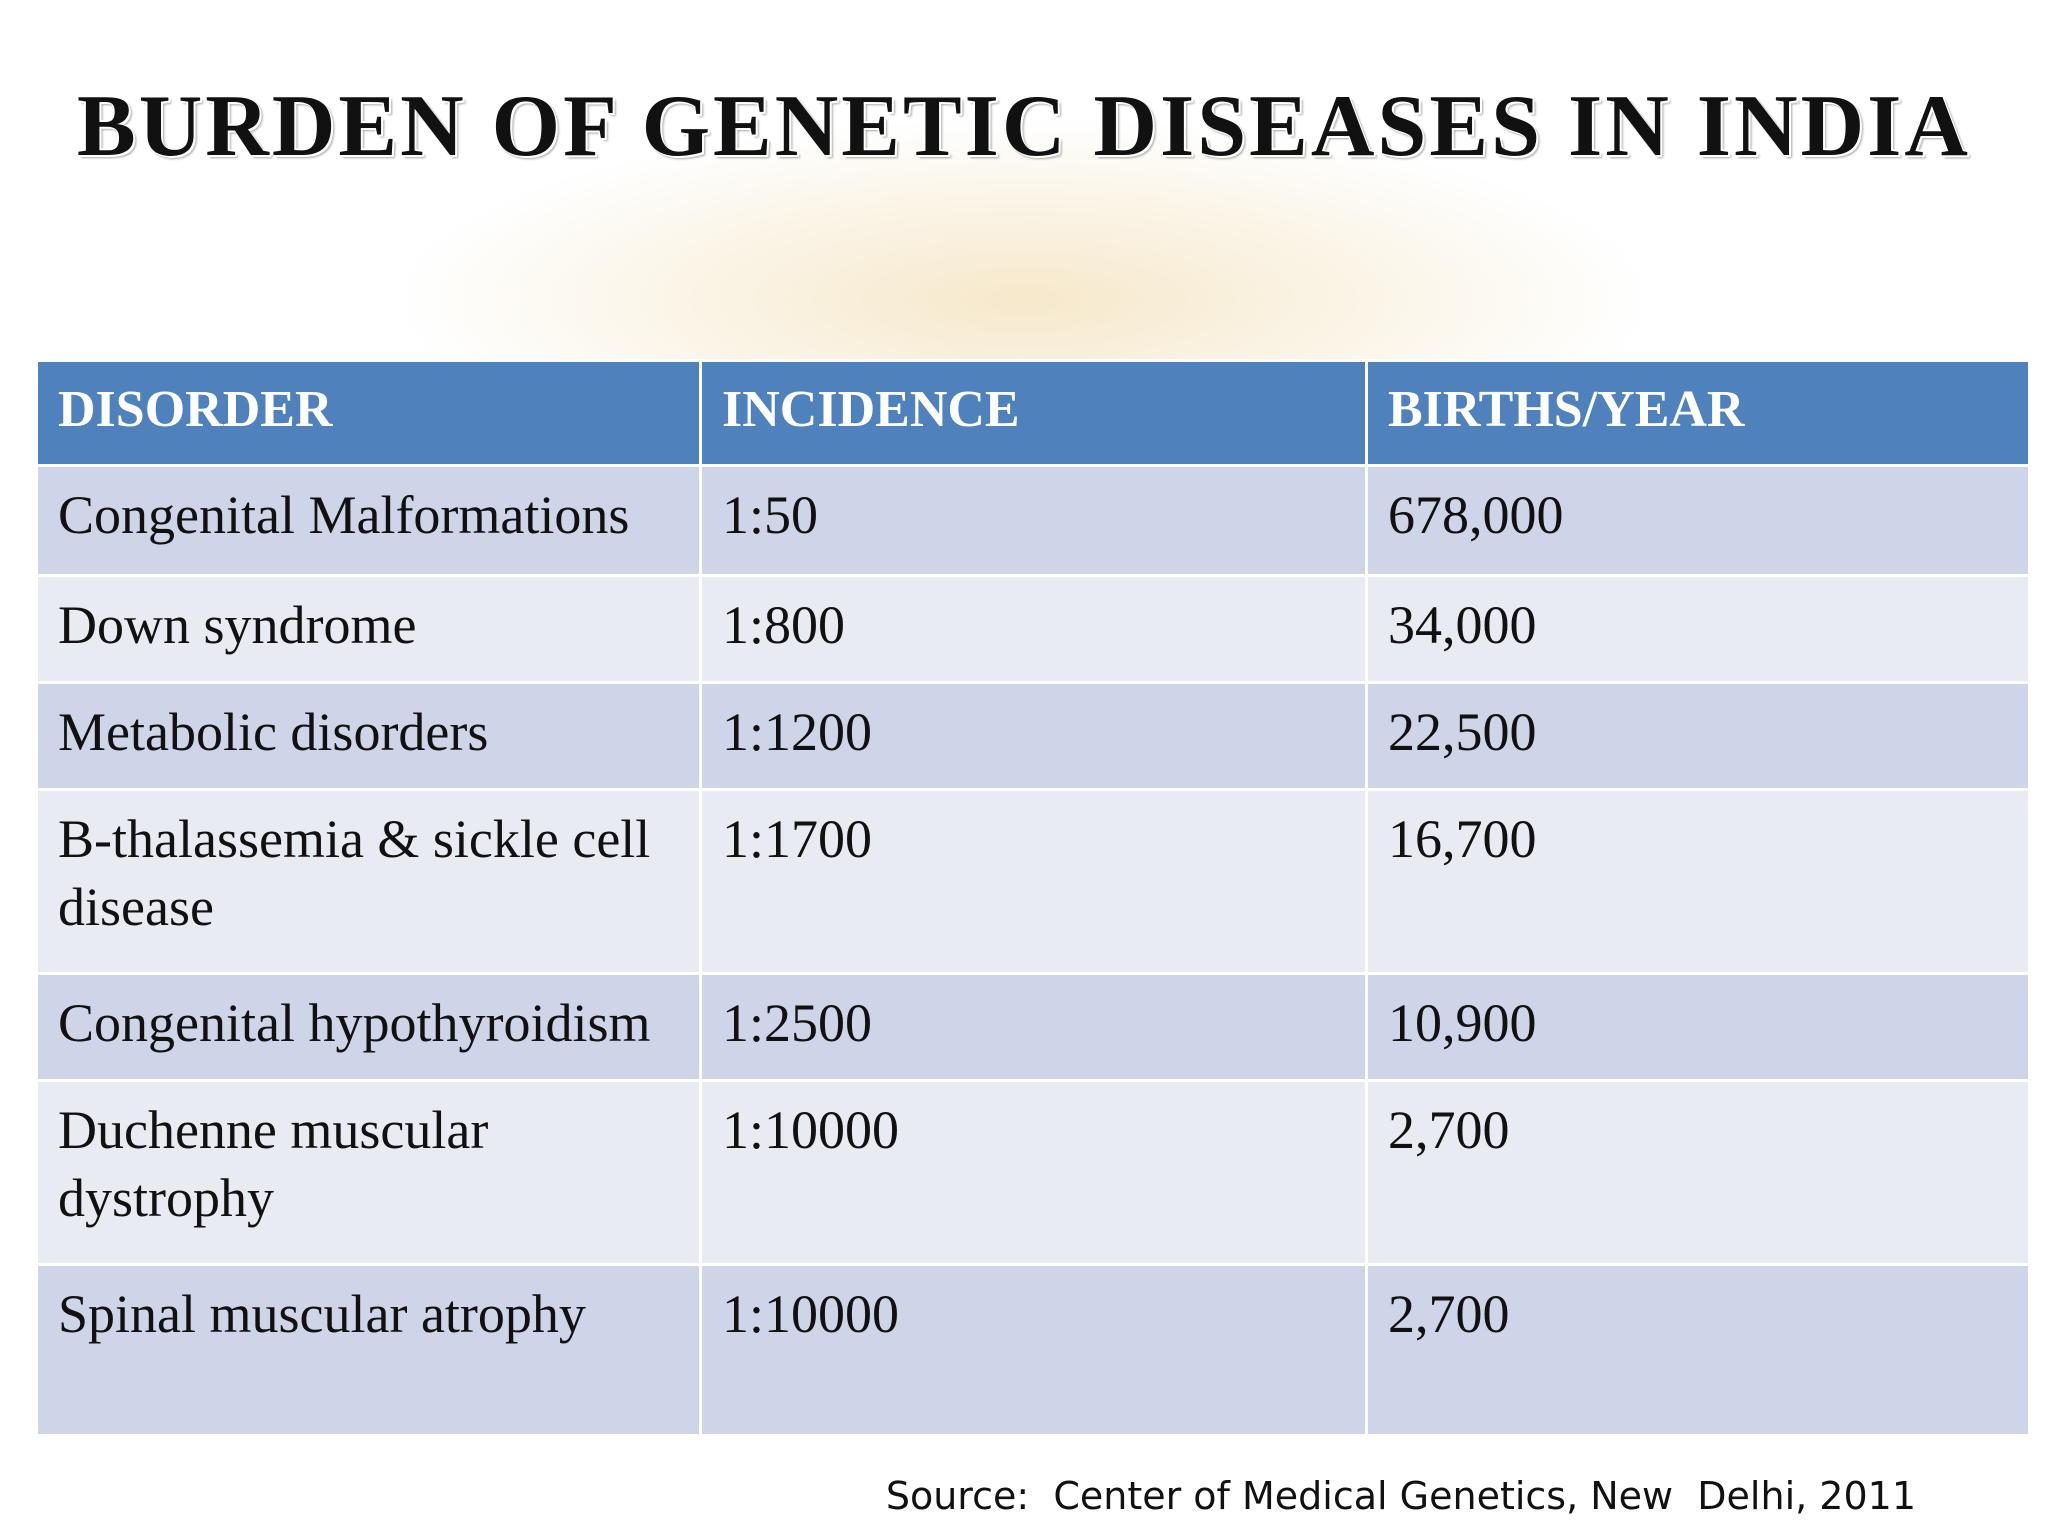 The width and height of the screenshot is (2048, 1536). What do you see at coordinates (368, 881) in the screenshot?
I see `table-cell: B-thalassemia & sickle cell disease` at bounding box center [368, 881].